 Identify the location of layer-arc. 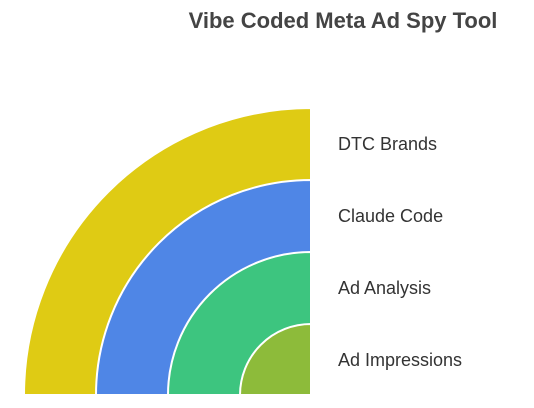
(275, 359).